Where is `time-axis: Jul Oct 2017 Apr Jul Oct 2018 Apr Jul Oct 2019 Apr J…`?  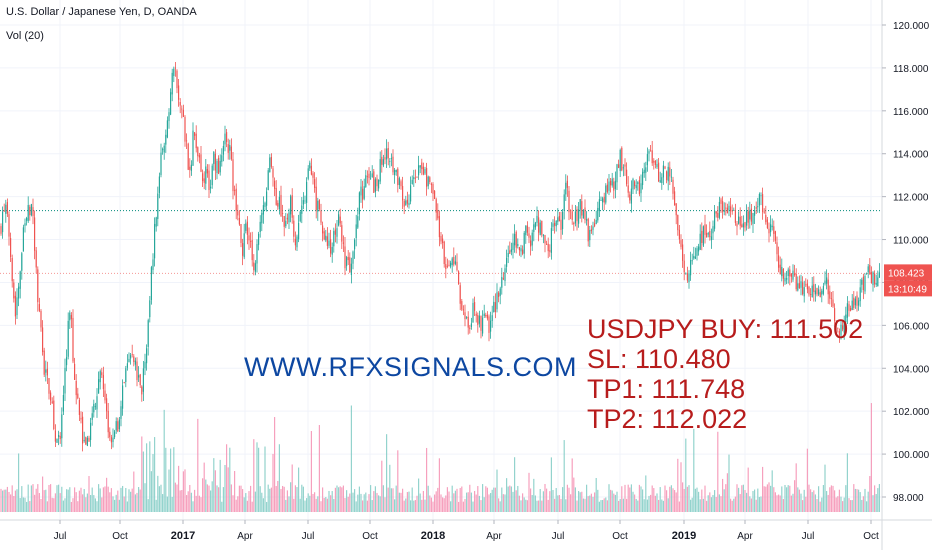 time-axis: Jul Oct 2017 Apr Jul Oct 2018 Apr Jul Oct 2019 Apr J… is located at coordinates (466, 530).